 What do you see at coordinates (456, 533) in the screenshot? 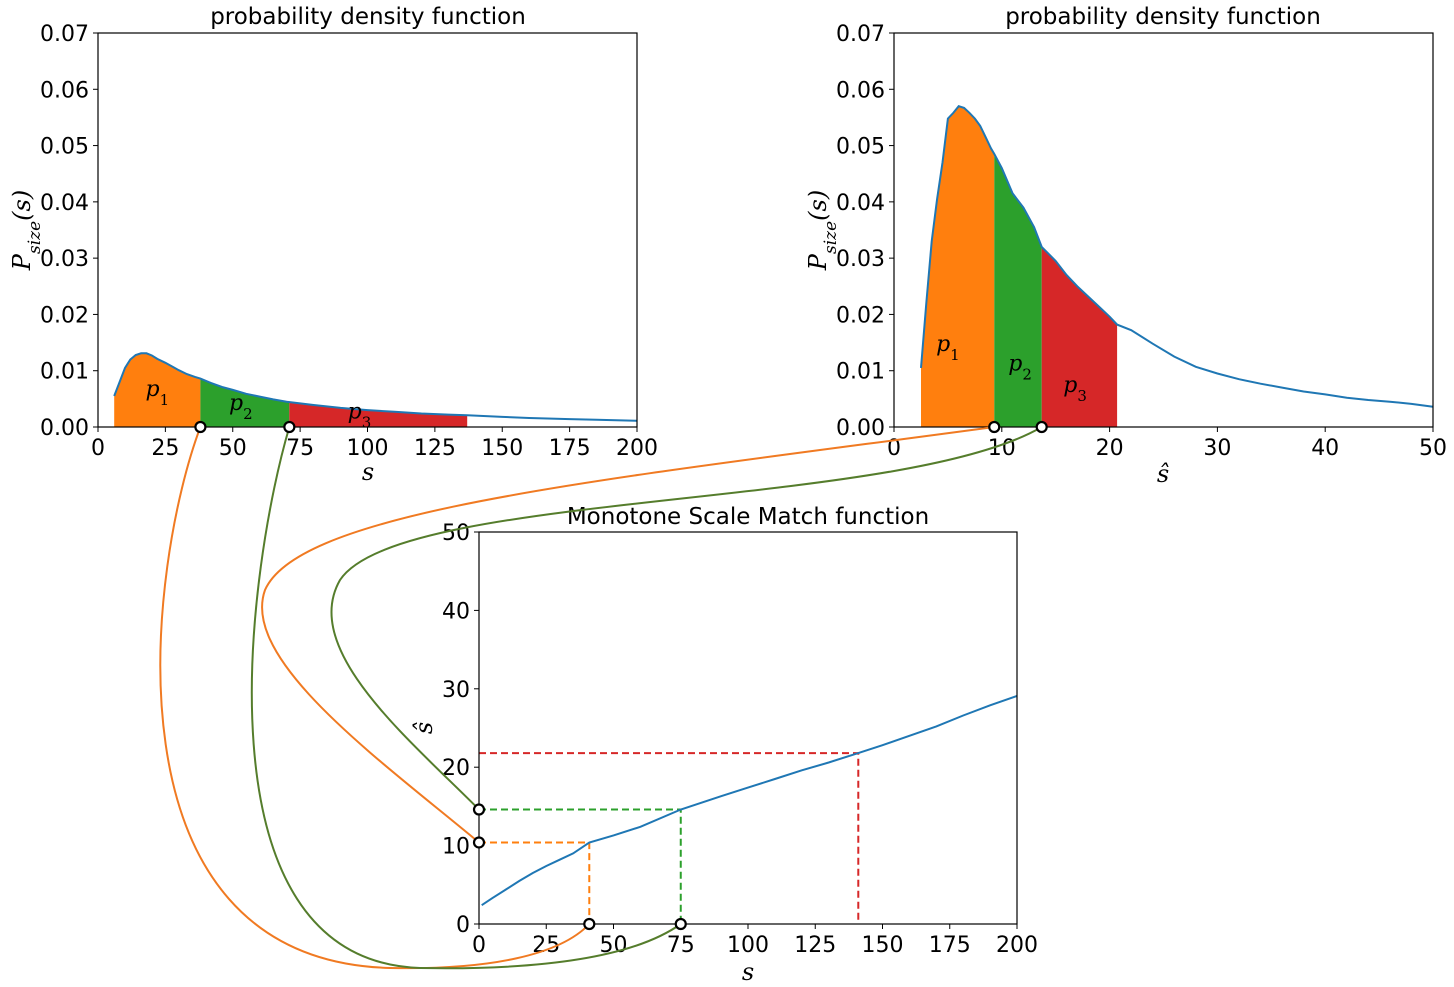
I see `y-tick-label: 50` at bounding box center [456, 533].